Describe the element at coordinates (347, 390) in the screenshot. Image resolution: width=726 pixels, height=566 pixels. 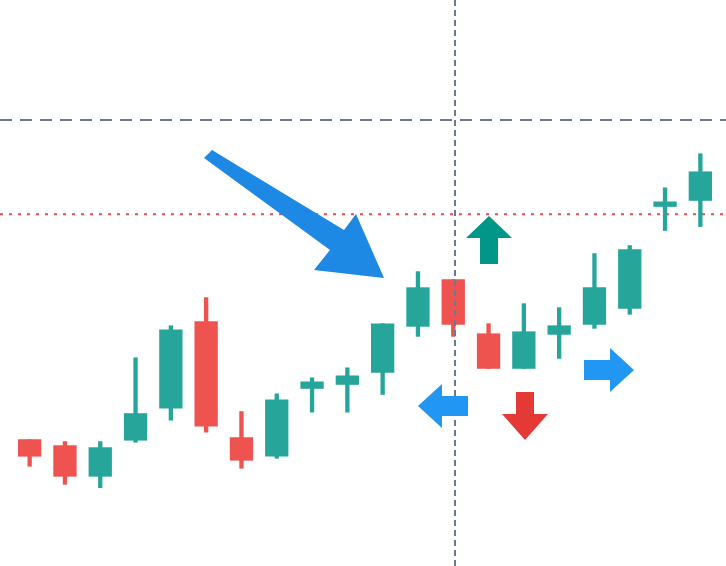
I see `candlestick` at that location.